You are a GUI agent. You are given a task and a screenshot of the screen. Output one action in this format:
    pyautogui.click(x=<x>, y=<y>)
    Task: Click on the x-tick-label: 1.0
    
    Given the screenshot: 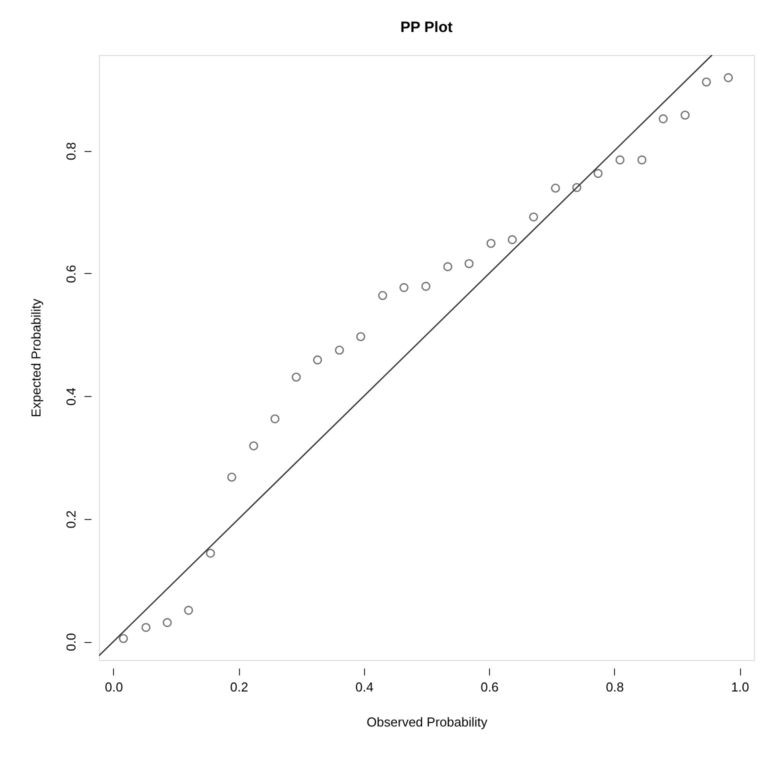 What is the action you would take?
    pyautogui.click(x=740, y=687)
    